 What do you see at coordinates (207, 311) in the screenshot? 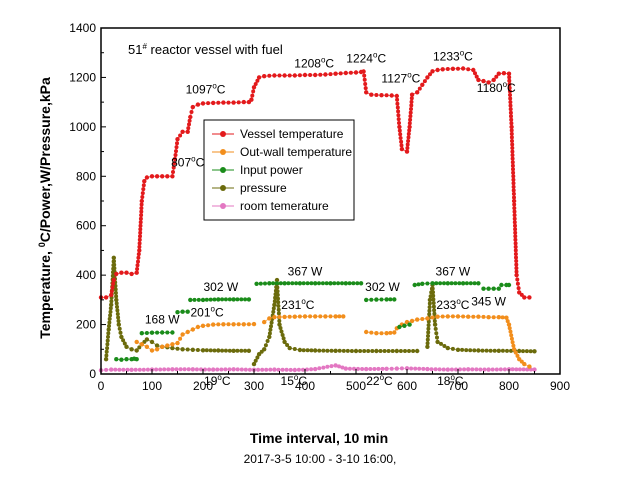
I see `value-annotation: 201oC` at bounding box center [207, 311].